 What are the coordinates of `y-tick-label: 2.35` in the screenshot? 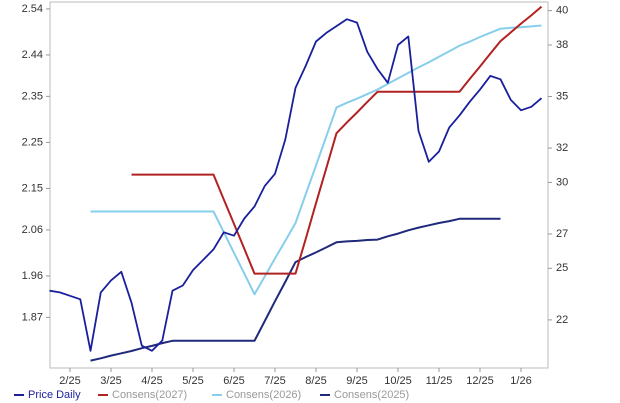 It's located at (32, 96).